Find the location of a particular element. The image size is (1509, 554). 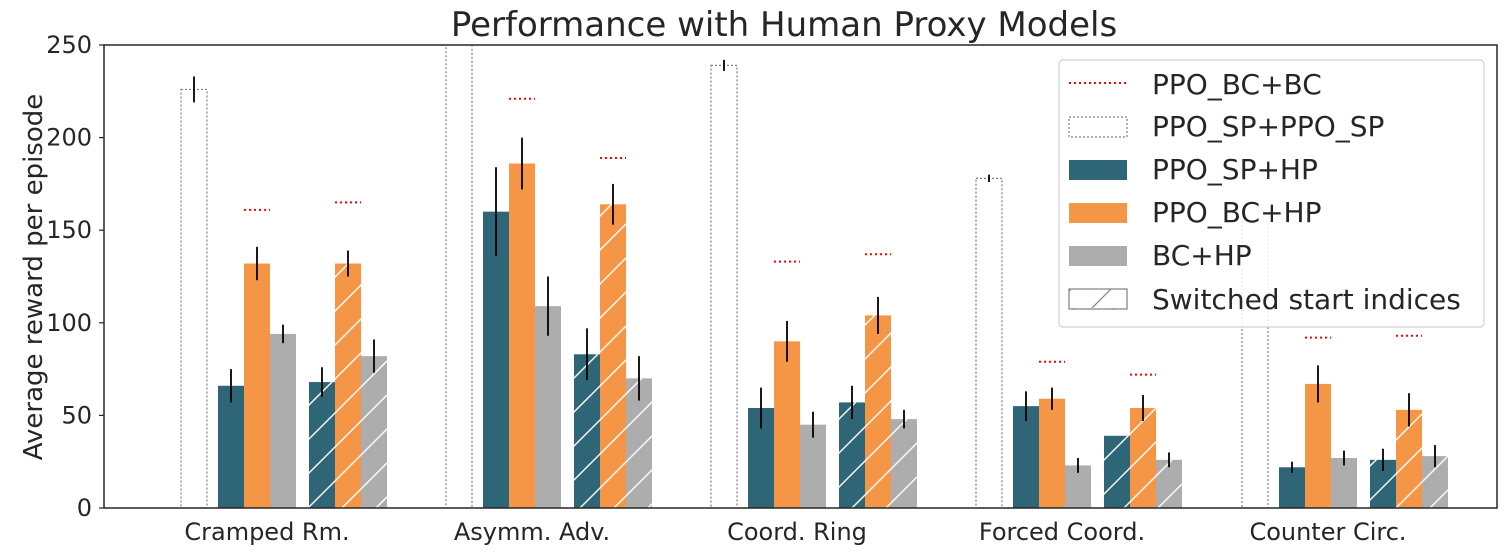

y-tick-label: 50 is located at coordinates (76, 415).